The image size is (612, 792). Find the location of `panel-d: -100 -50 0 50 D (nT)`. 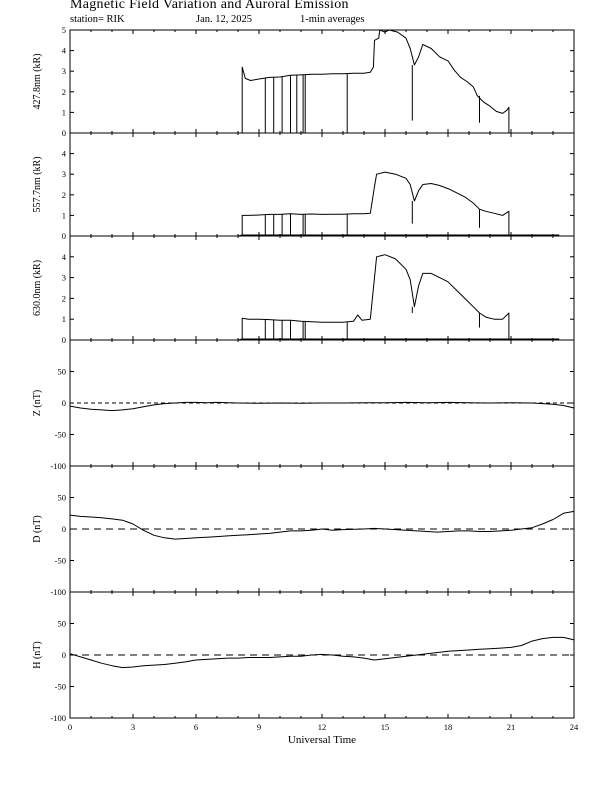

panel-d: -100 -50 0 50 D (nT) is located at coordinates (303, 531).